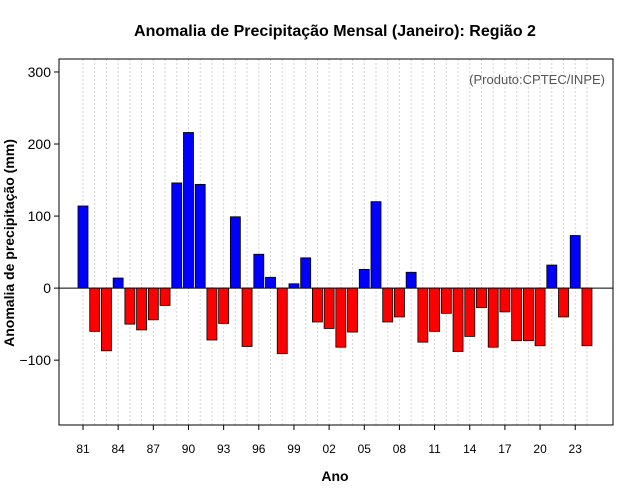 This screenshot has width=640, height=500. I want to click on bar-1999, so click(294, 286).